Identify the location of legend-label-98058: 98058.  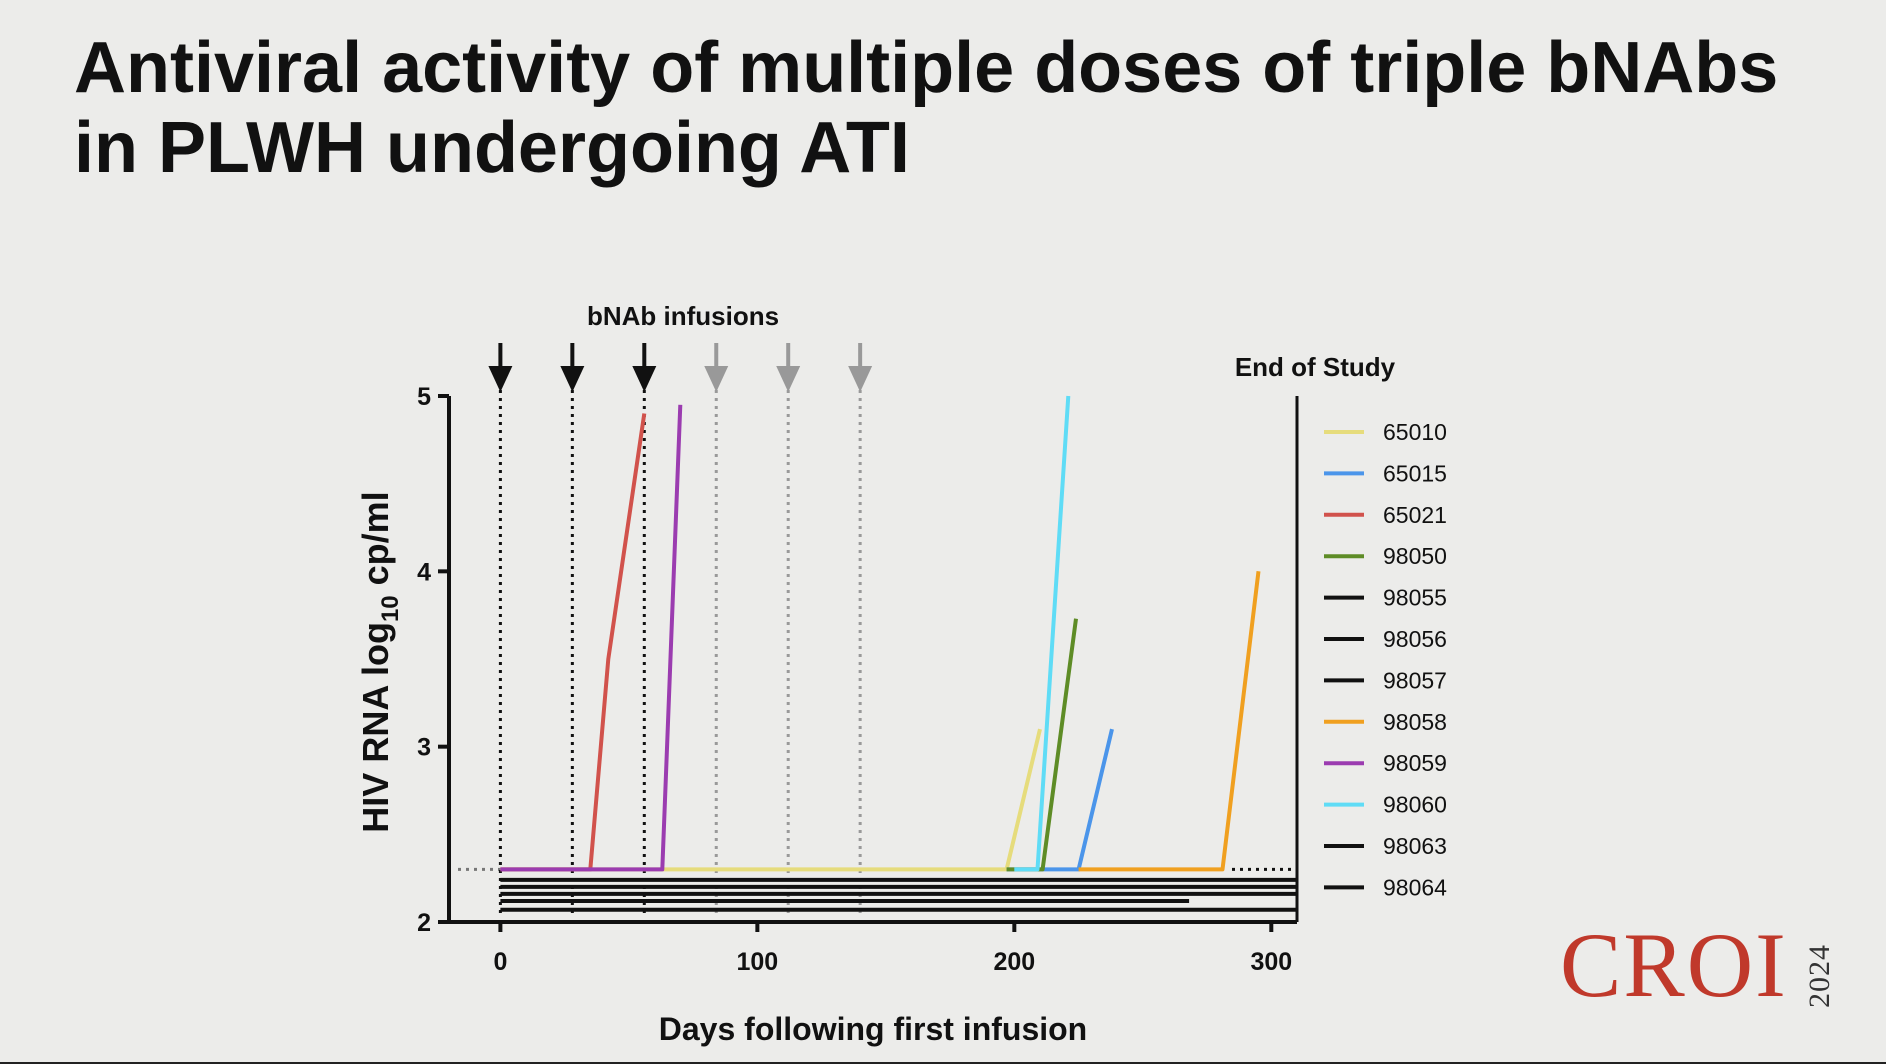
(1415, 722).